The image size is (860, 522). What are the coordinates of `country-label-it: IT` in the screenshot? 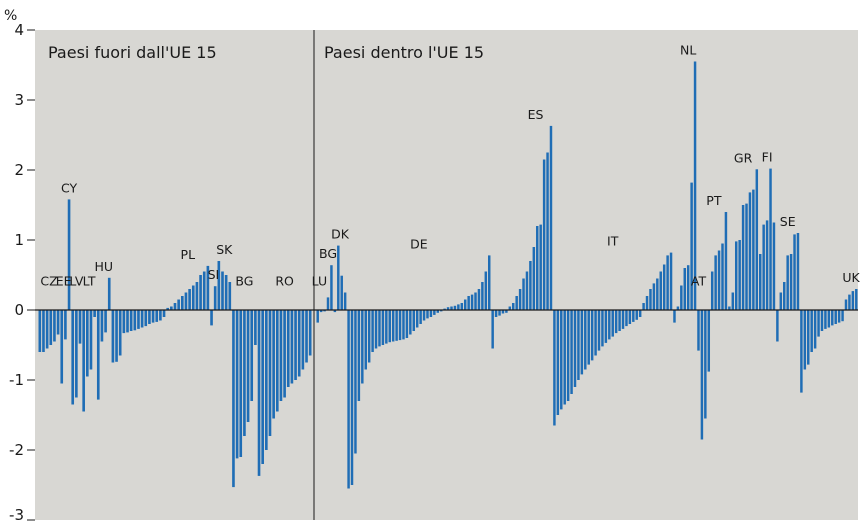 It's located at (613, 241).